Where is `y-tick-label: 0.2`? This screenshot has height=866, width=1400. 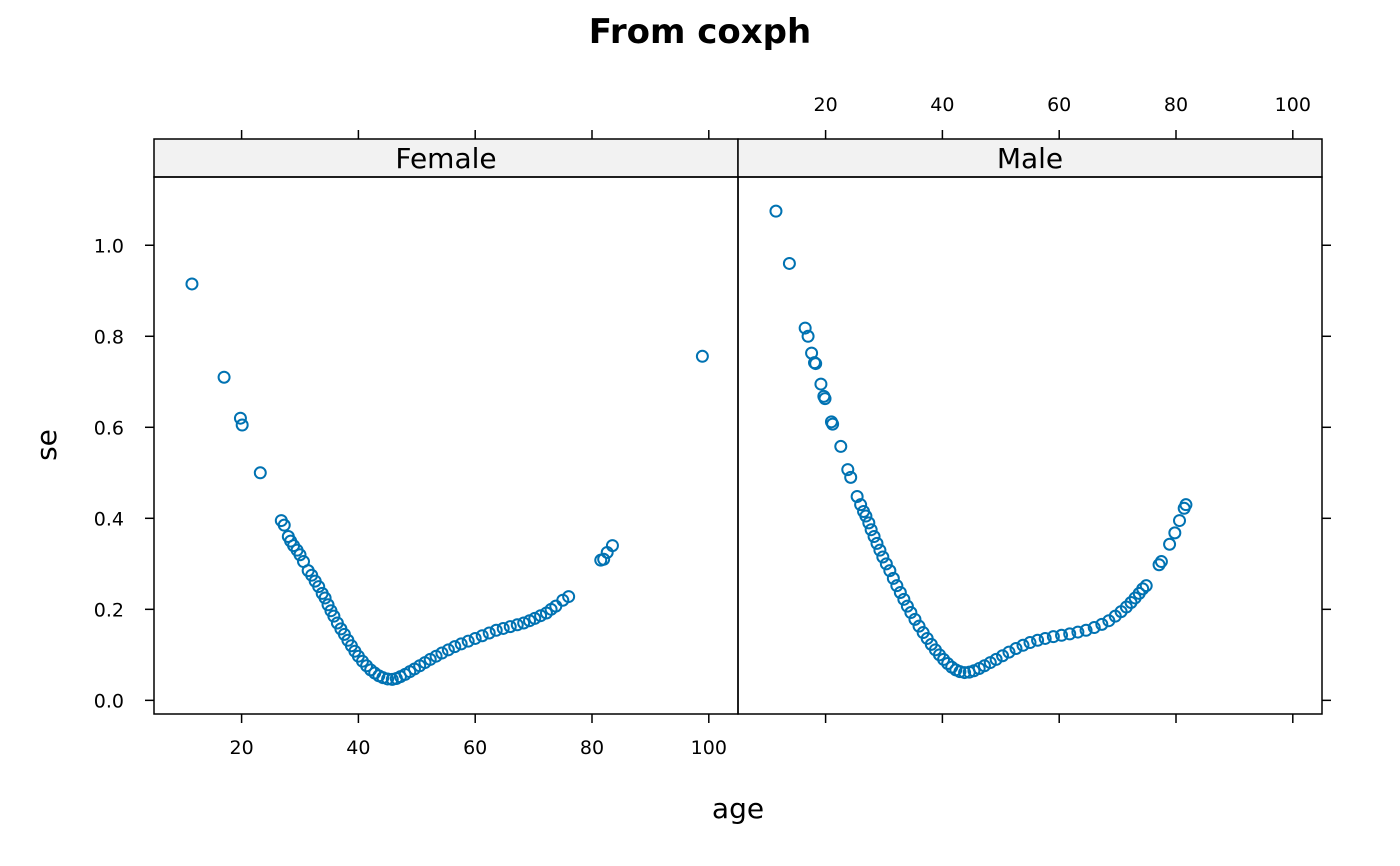 y-tick-label: 0.2 is located at coordinates (109, 610).